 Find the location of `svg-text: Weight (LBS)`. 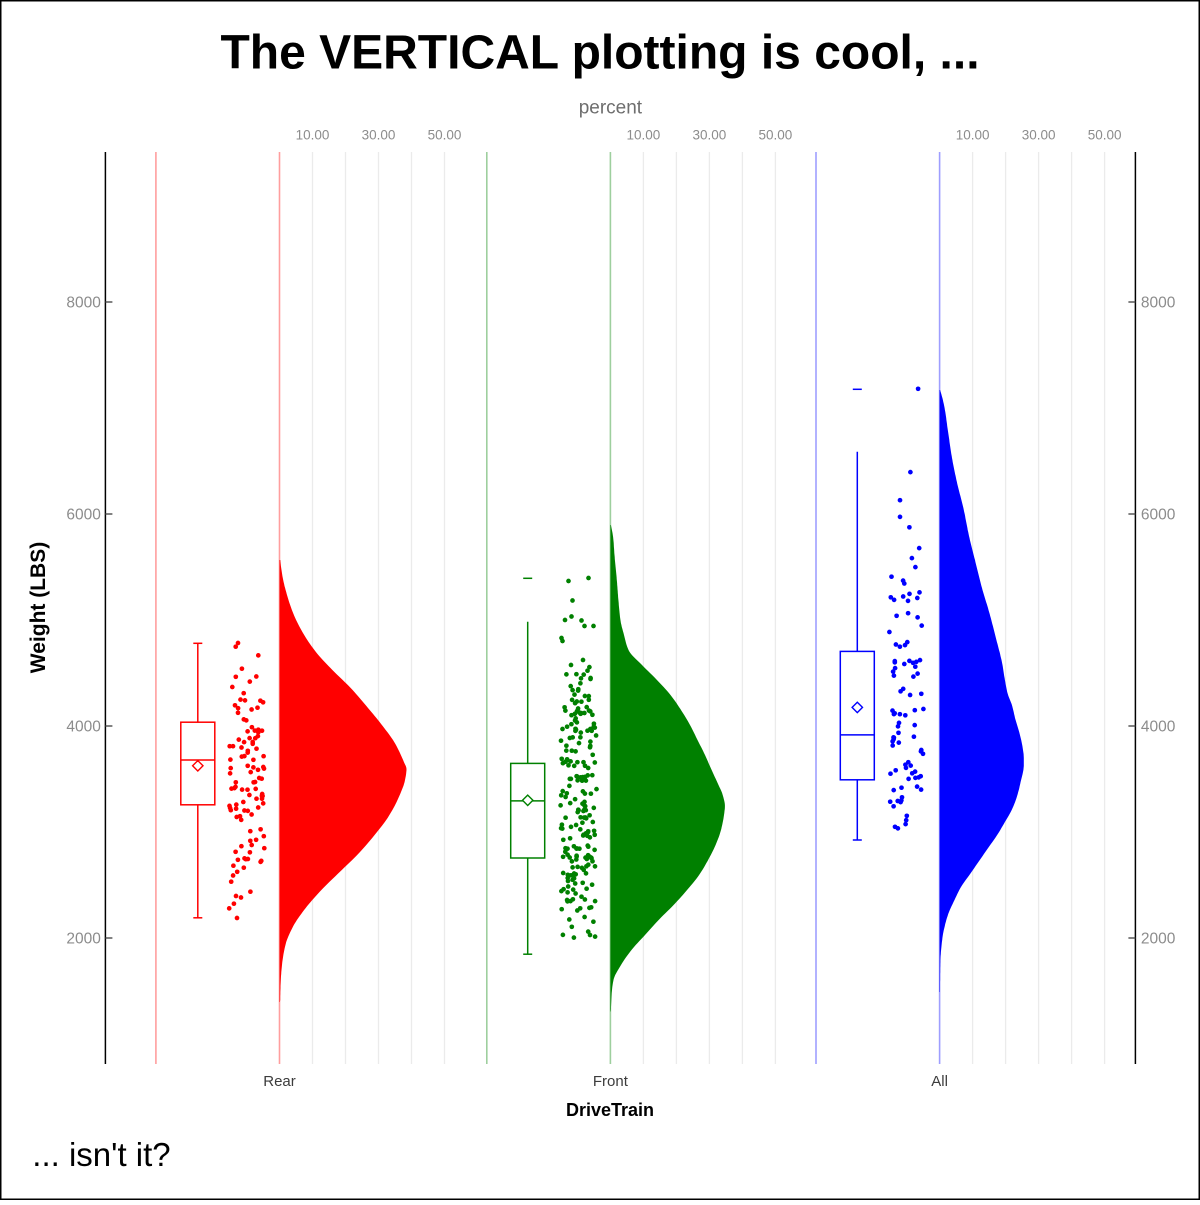

svg-text: Weight (LBS) is located at coordinates (38, 607).